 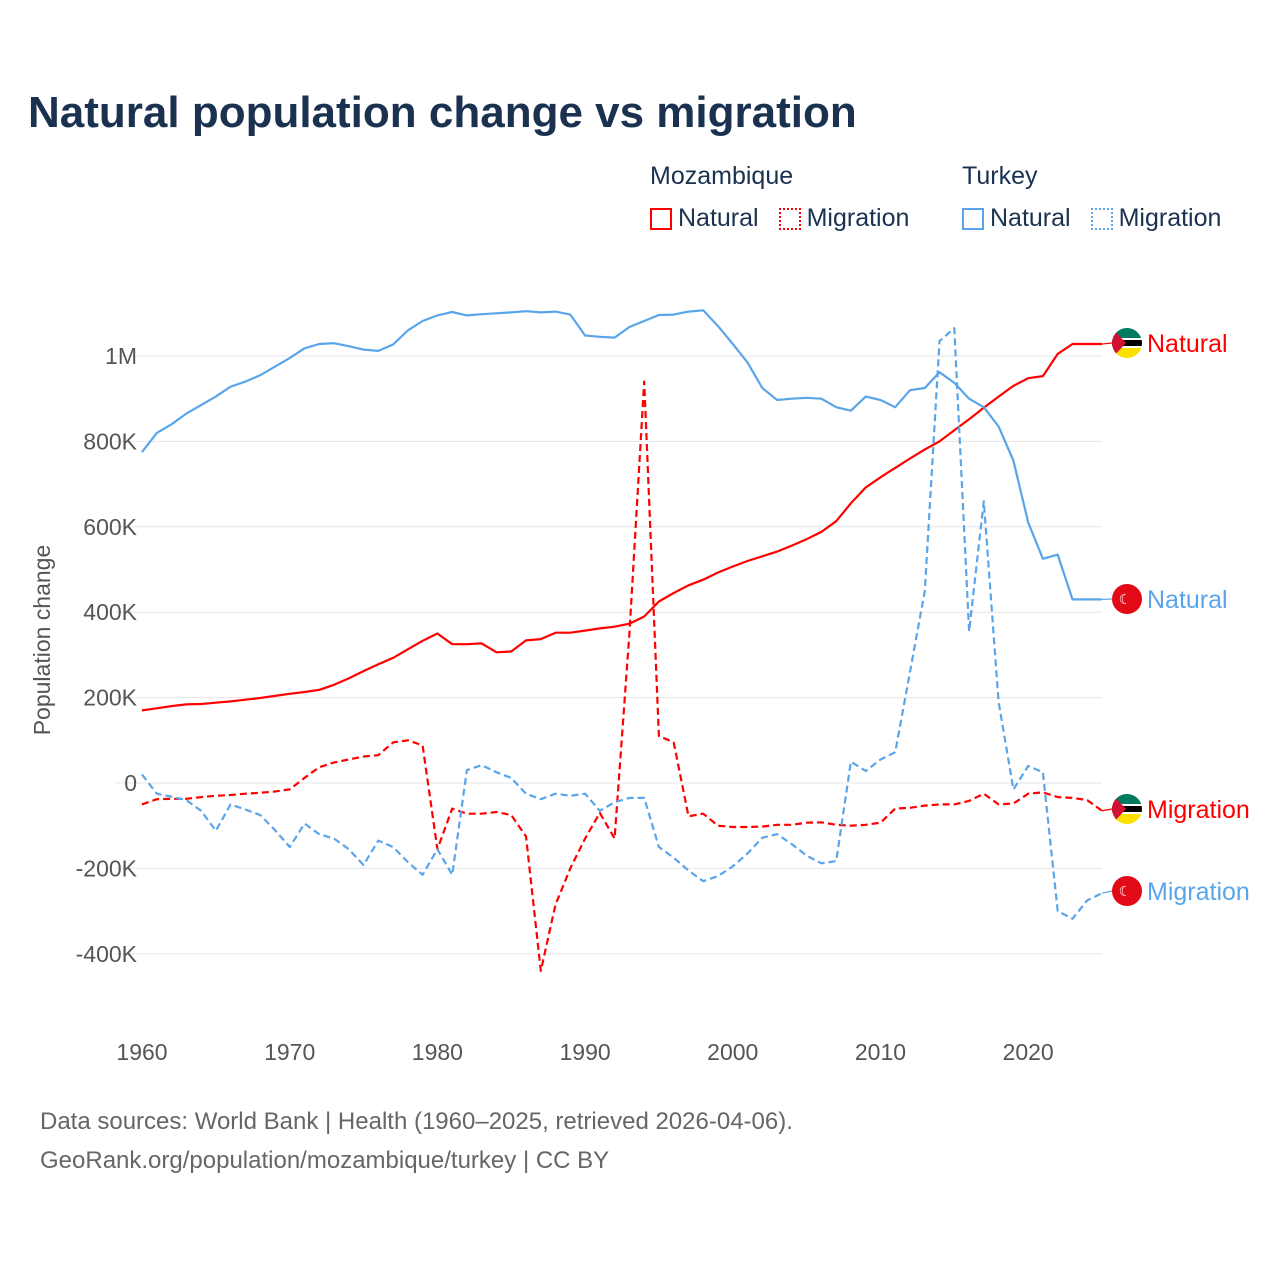 What do you see at coordinates (1028, 1052) in the screenshot?
I see `x-tick-label: 2020` at bounding box center [1028, 1052].